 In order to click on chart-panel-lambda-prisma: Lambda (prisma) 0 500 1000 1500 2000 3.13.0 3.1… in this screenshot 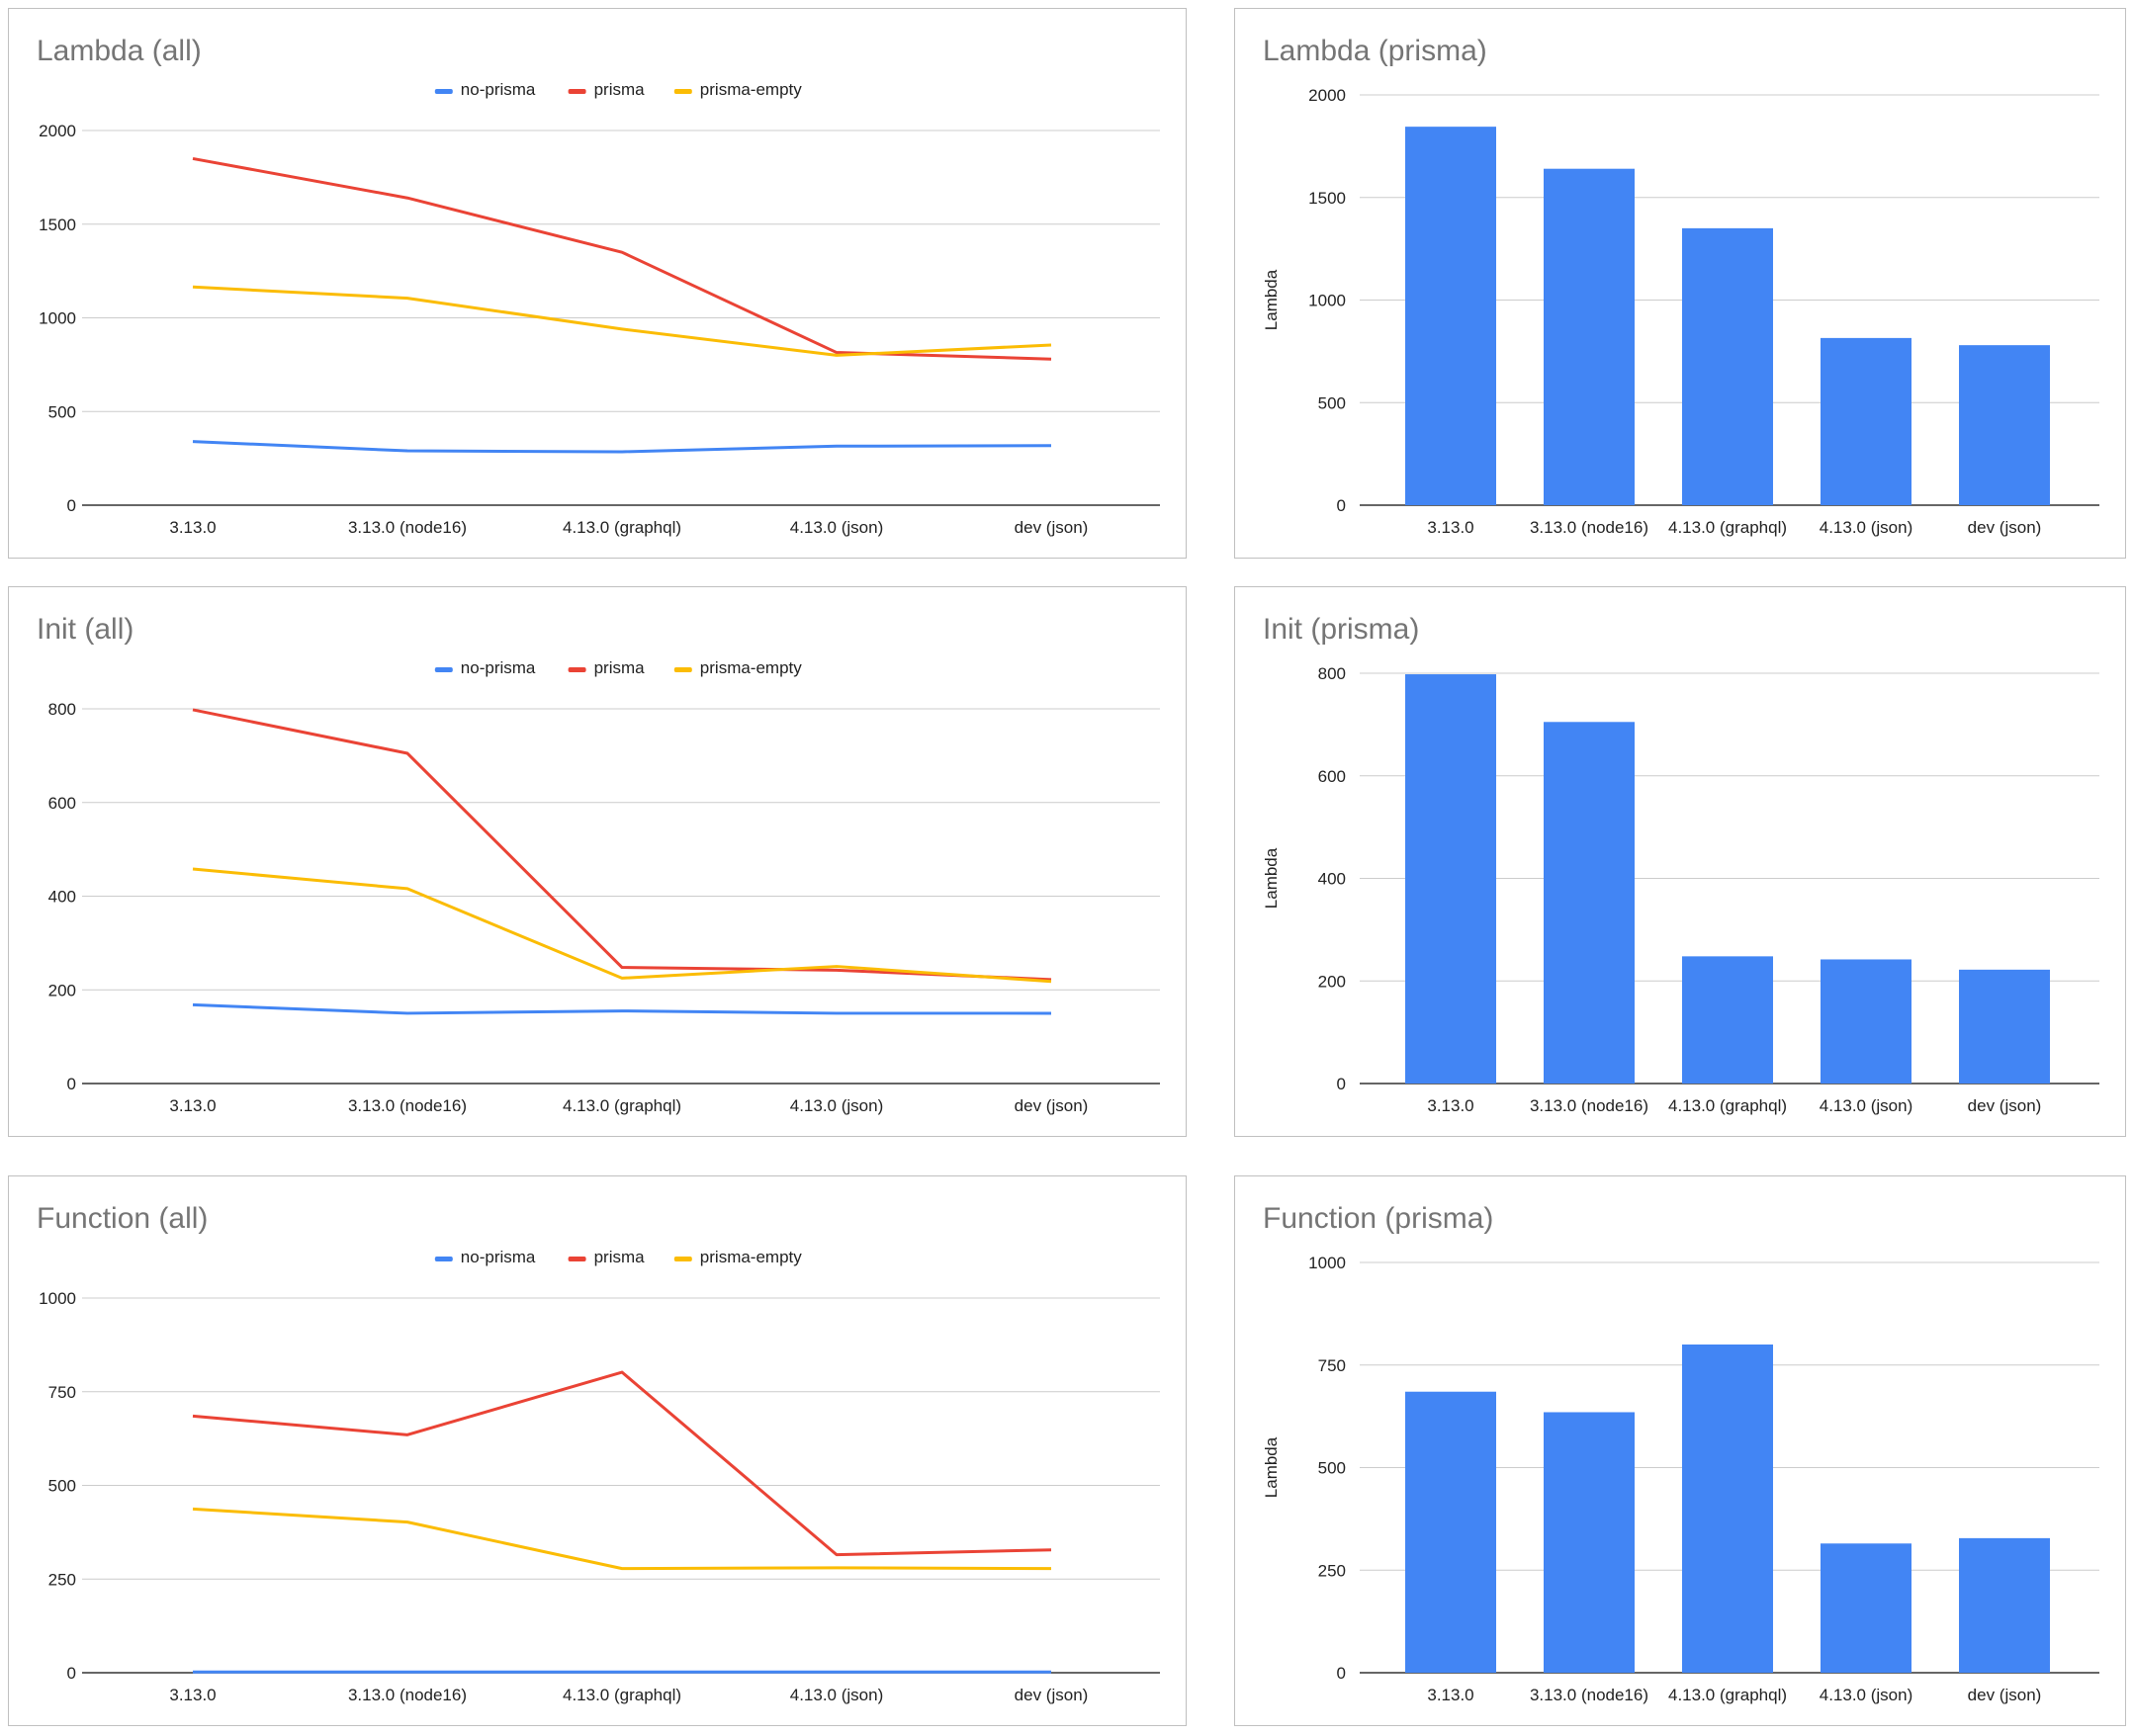, I will do `click(1680, 283)`.